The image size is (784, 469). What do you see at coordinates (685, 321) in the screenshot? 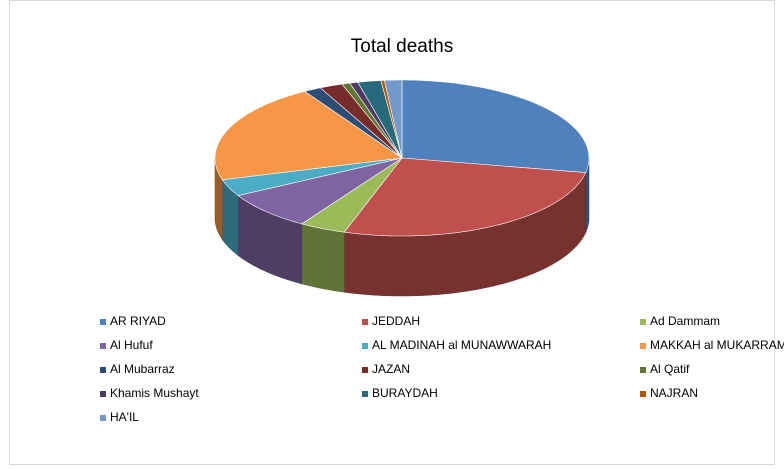
I see `legend-label: Ad Dammam` at bounding box center [685, 321].